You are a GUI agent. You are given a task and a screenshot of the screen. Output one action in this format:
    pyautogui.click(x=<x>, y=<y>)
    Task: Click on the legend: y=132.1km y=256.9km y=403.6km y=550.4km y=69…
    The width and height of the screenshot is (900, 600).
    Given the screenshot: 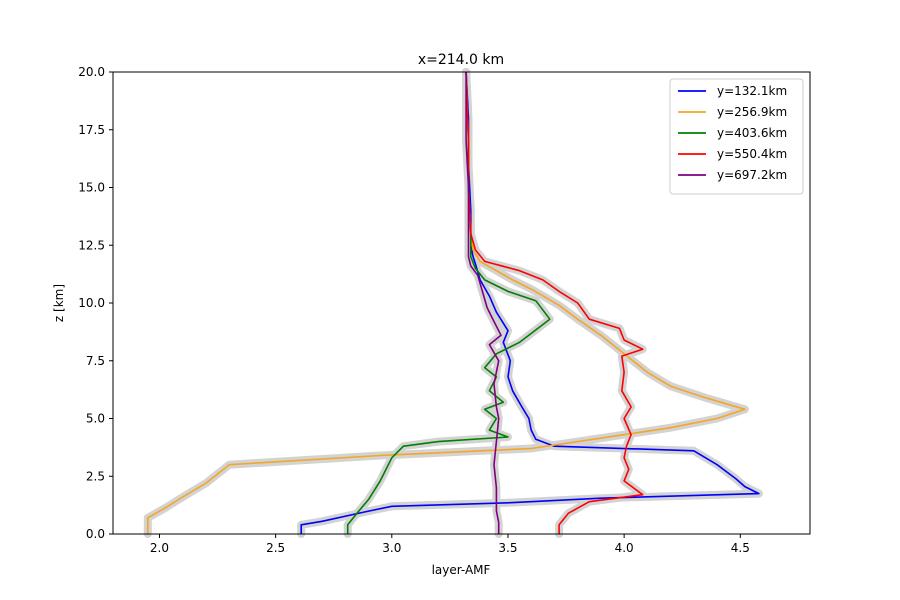 What is the action you would take?
    pyautogui.click(x=736, y=136)
    